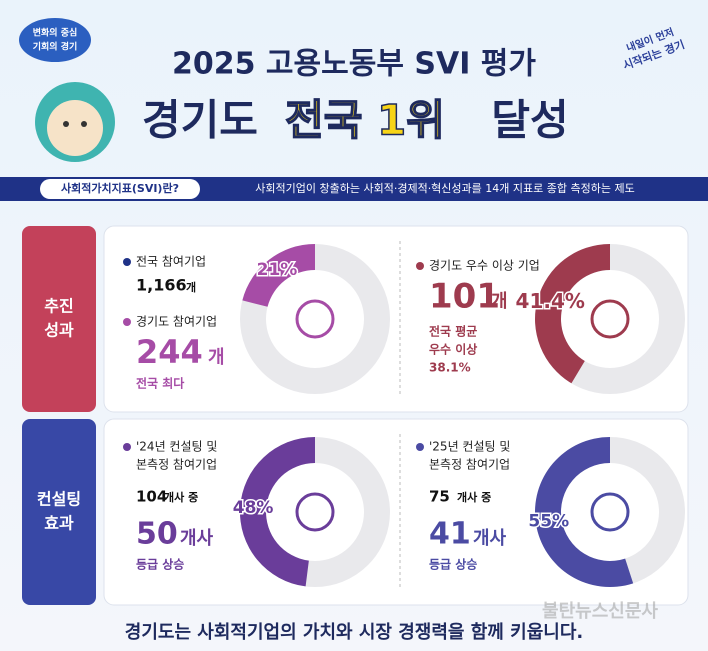  What do you see at coordinates (529, 120) in the screenshot?
I see `headline: 달성` at bounding box center [529, 120].